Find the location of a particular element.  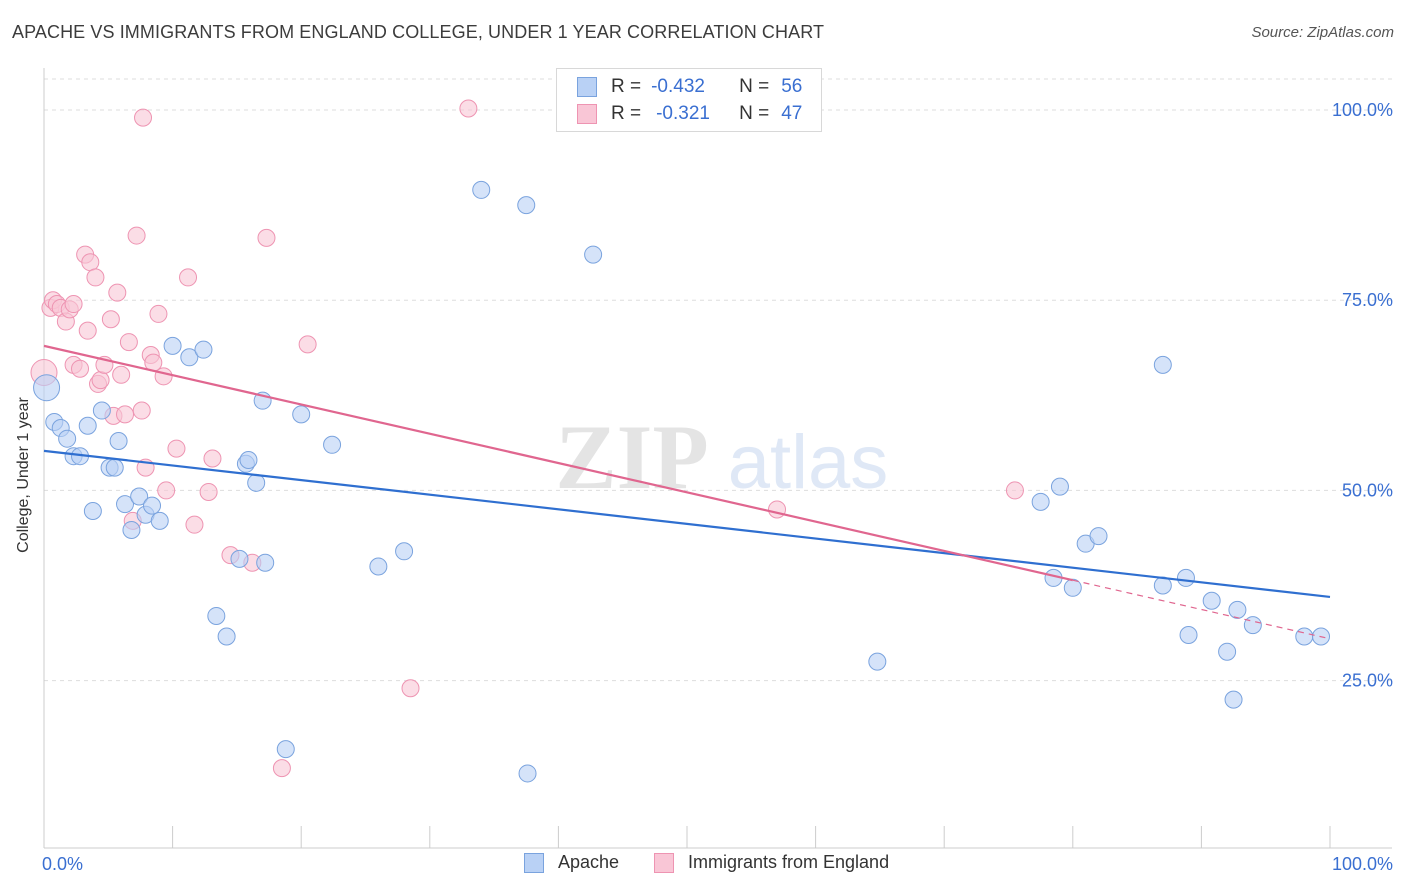

legend-apache-r-label: R = is located at coordinates (626, 86).